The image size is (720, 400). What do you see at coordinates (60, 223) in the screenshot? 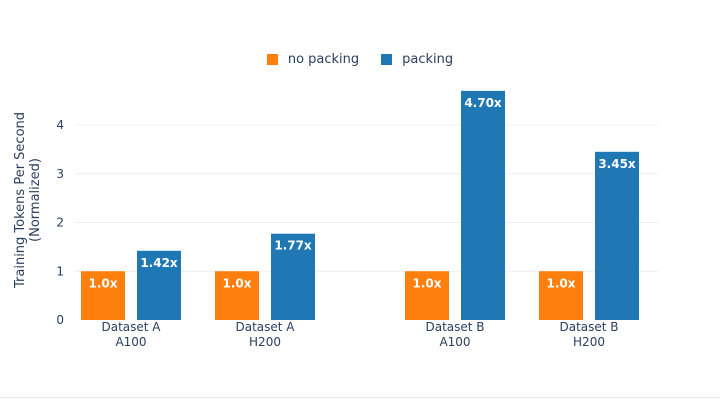
I see `y-tick-label: 2` at bounding box center [60, 223].